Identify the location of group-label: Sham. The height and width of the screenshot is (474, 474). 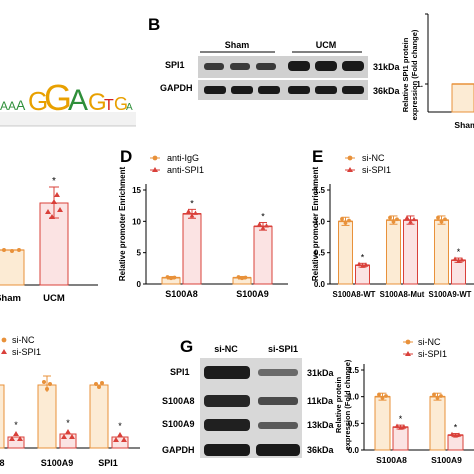
(237, 45).